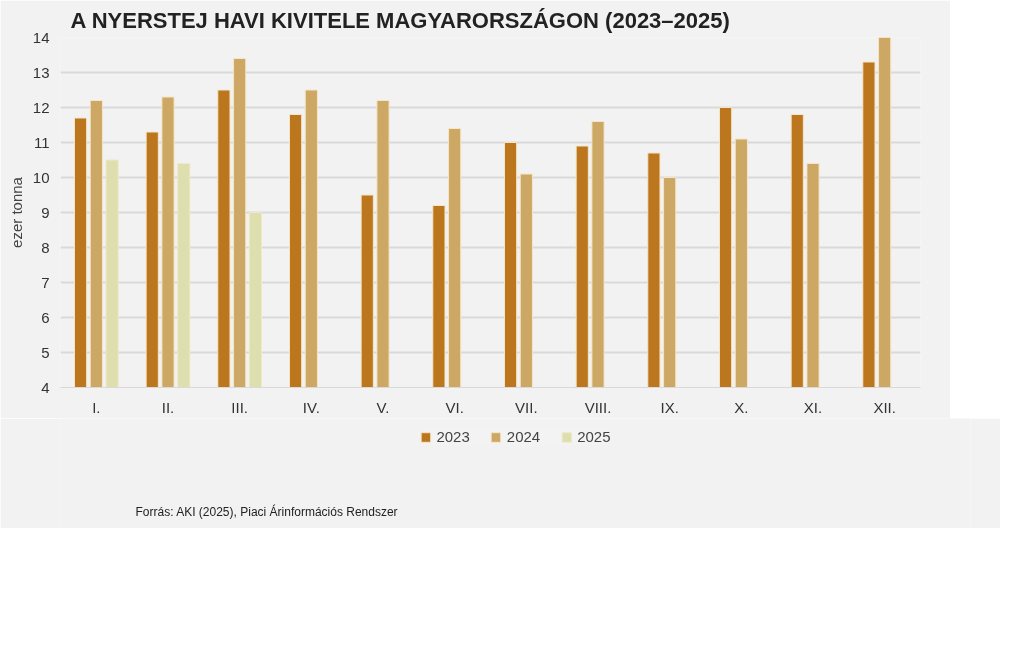 Image resolution: width=1024 pixels, height=663 pixels. I want to click on y-tick-label: 9, so click(45, 212).